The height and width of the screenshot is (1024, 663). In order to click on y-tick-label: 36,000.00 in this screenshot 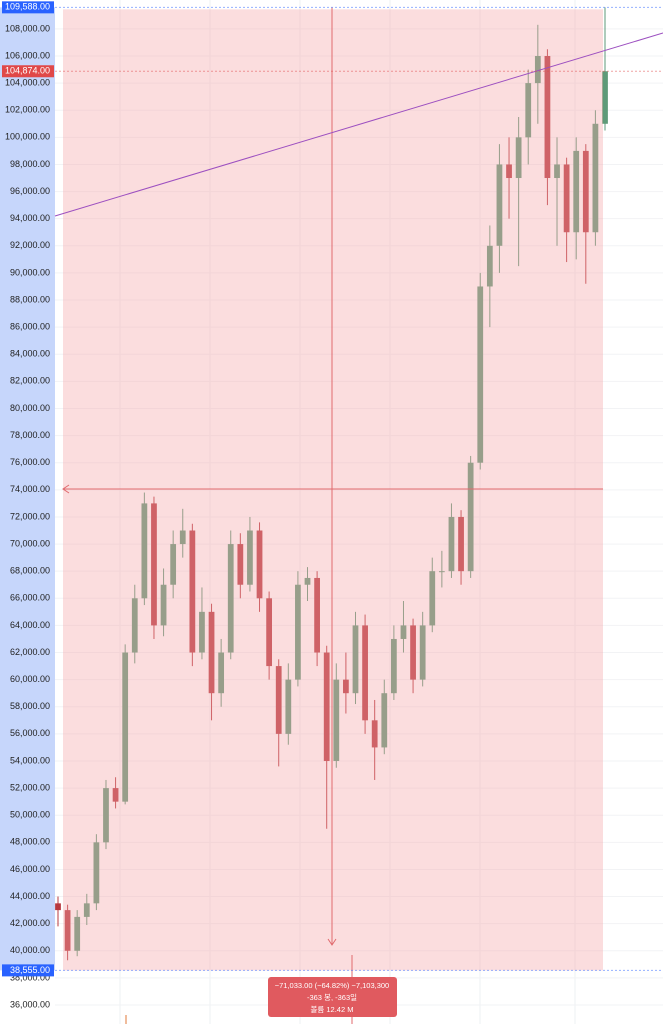, I will do `click(30, 1004)`.